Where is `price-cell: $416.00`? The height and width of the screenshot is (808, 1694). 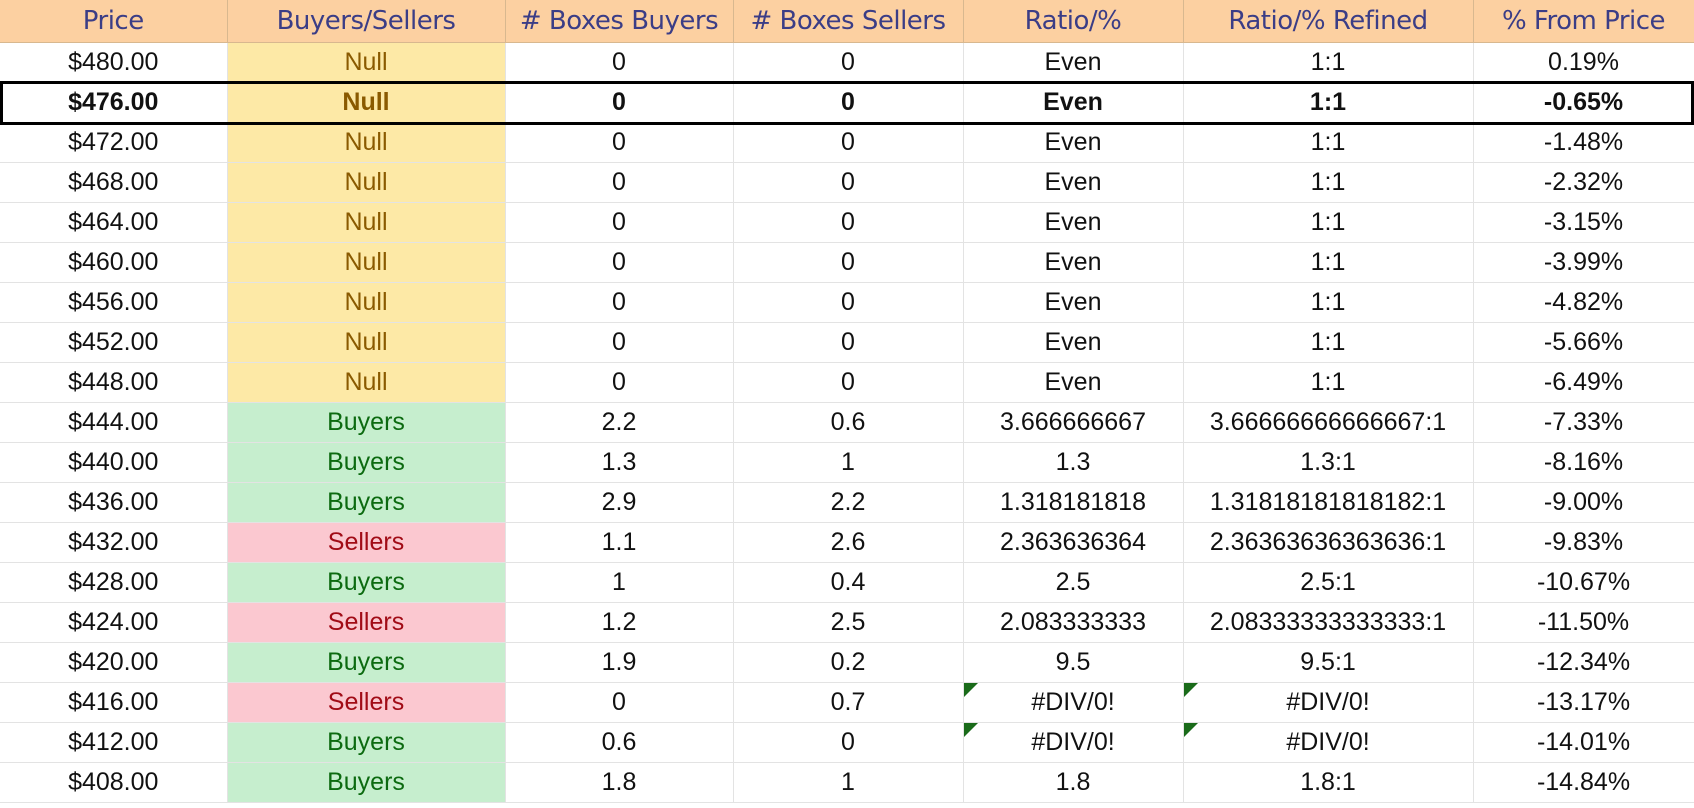 price-cell: $416.00 is located at coordinates (114, 702).